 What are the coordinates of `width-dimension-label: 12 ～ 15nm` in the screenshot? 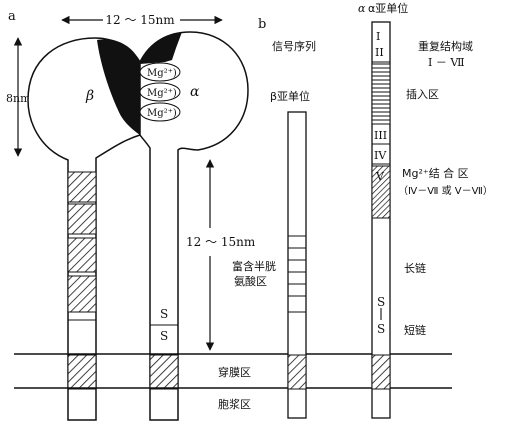 It's located at (140, 20).